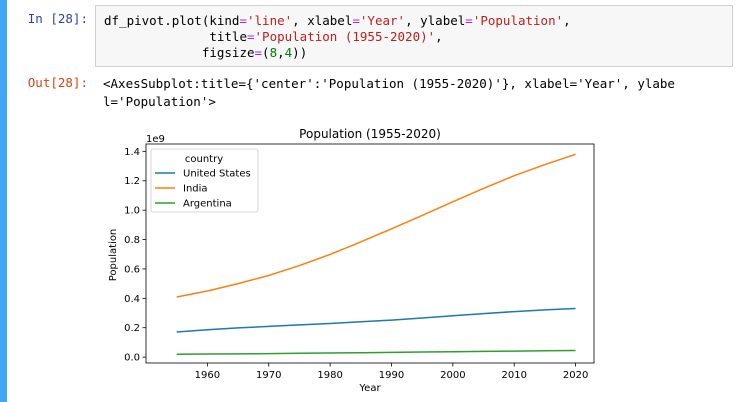 This screenshot has height=402, width=743. I want to click on y-tick-label: 1.2, so click(132, 181).